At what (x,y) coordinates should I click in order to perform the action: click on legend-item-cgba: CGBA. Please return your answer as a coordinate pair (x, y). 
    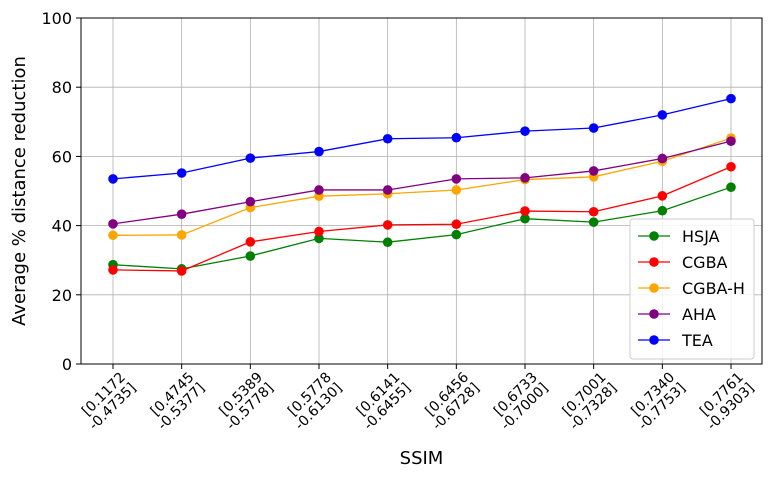
    Looking at the image, I should click on (683, 262).